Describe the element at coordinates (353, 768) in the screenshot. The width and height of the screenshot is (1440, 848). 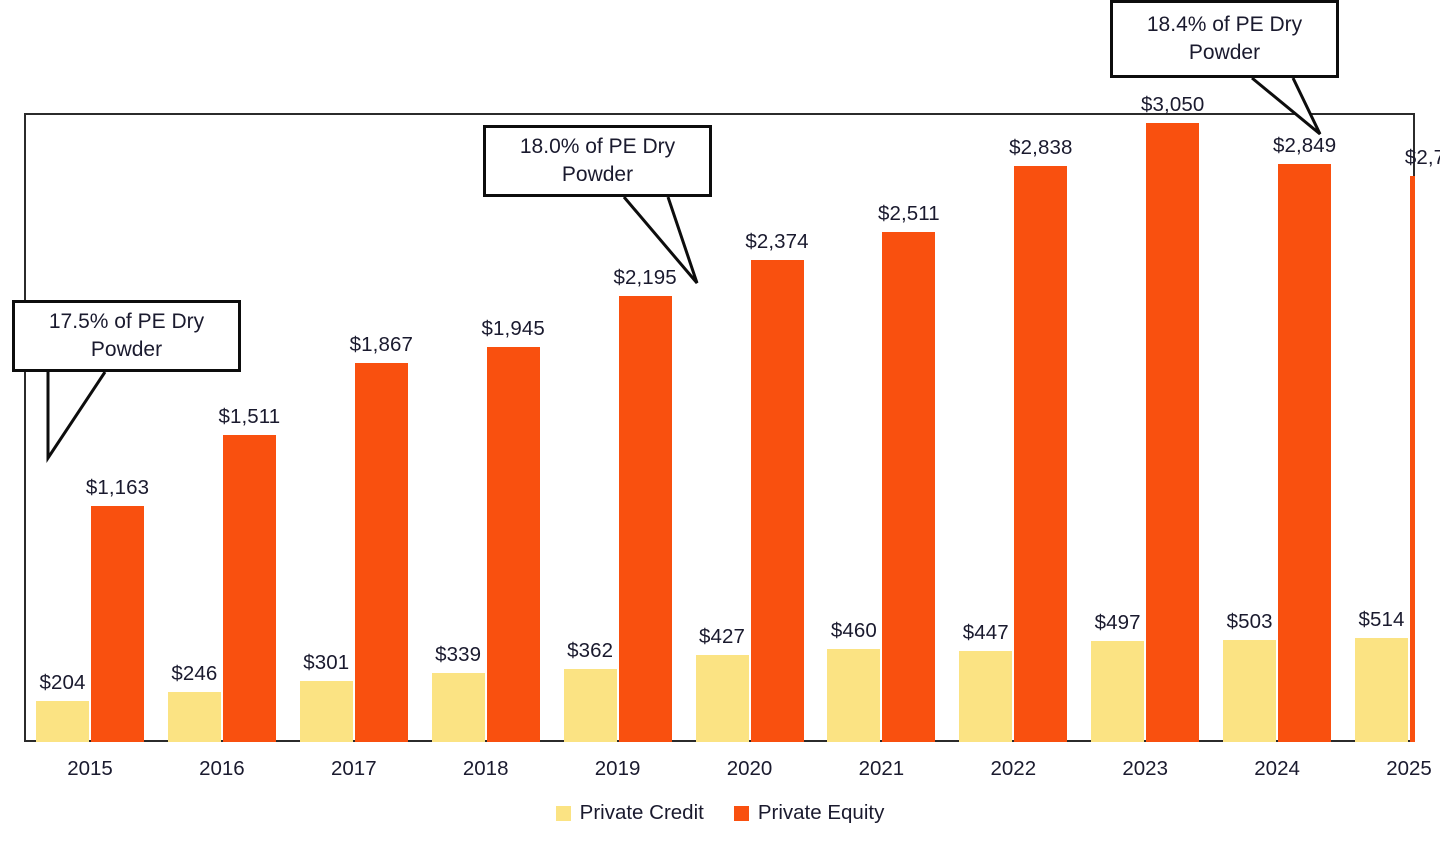
I see `x-axis-tick-2017: 2017` at that location.